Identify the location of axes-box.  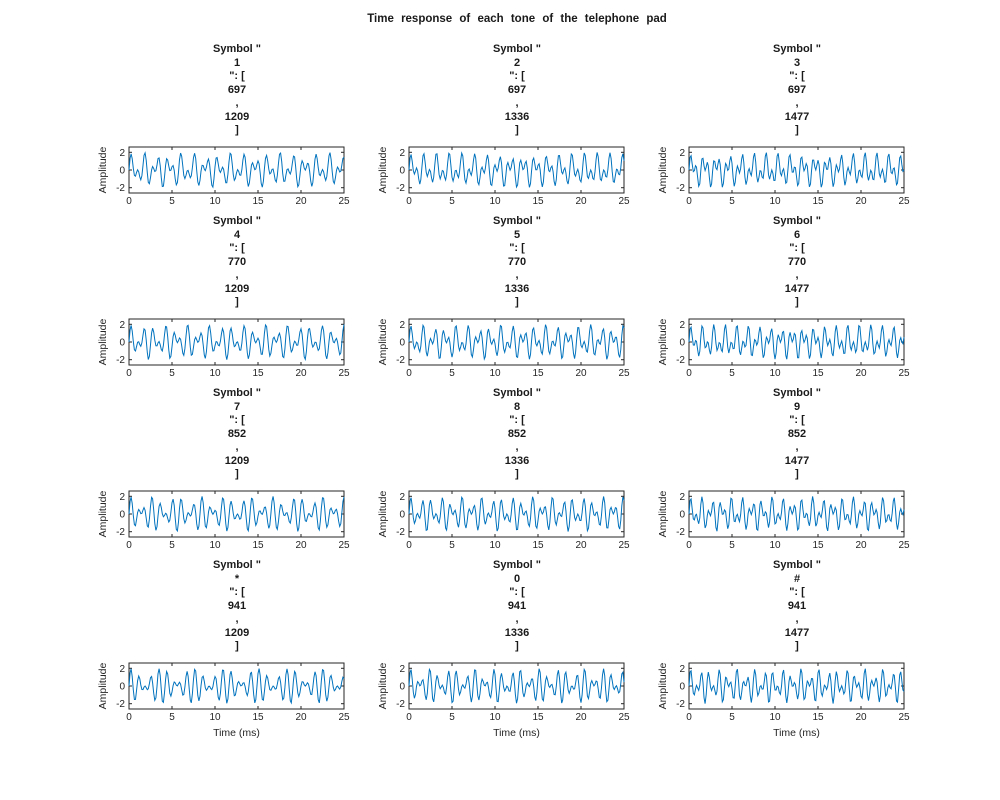
(236, 513).